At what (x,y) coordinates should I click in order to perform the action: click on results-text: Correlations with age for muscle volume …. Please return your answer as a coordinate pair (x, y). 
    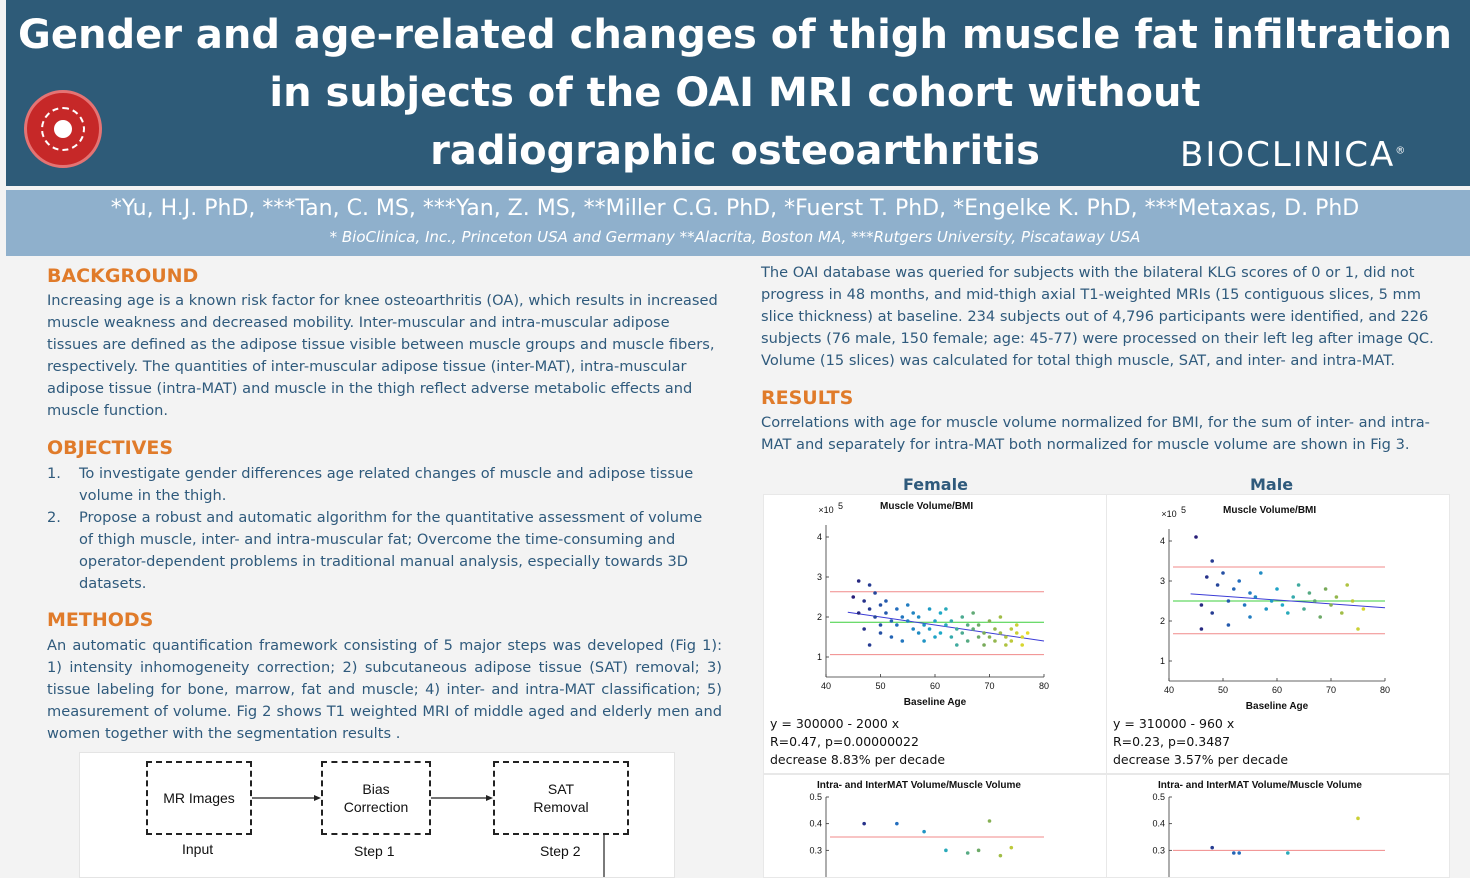
    Looking at the image, I should click on (1095, 433).